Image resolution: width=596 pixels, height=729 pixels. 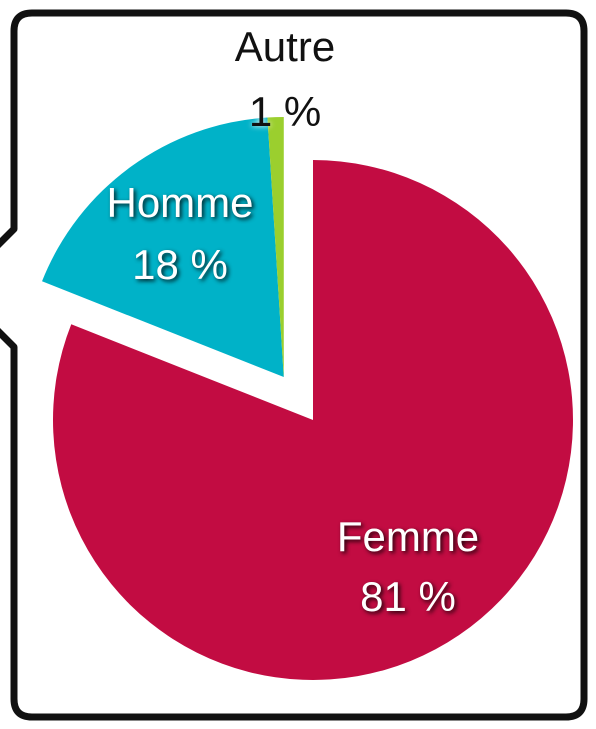 What do you see at coordinates (180, 264) in the screenshot?
I see `slice-value-label: 18 %` at bounding box center [180, 264].